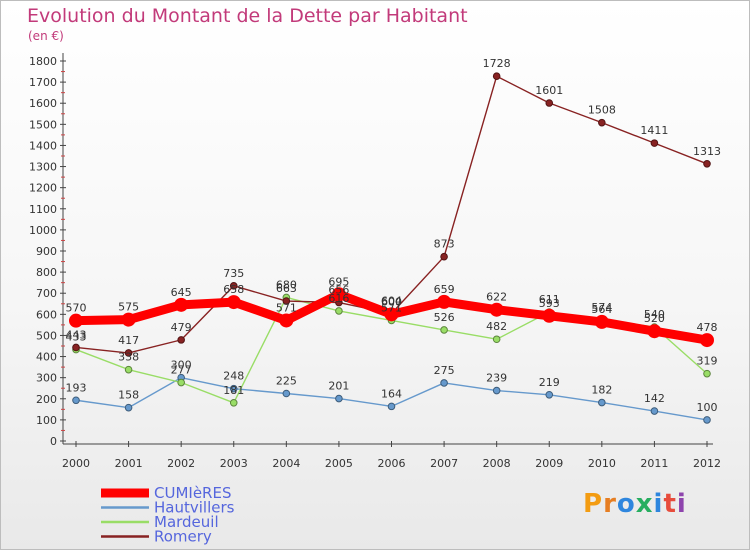 This screenshot has width=750, height=550. I want to click on legend-label: CUMIèRES, so click(192, 493).